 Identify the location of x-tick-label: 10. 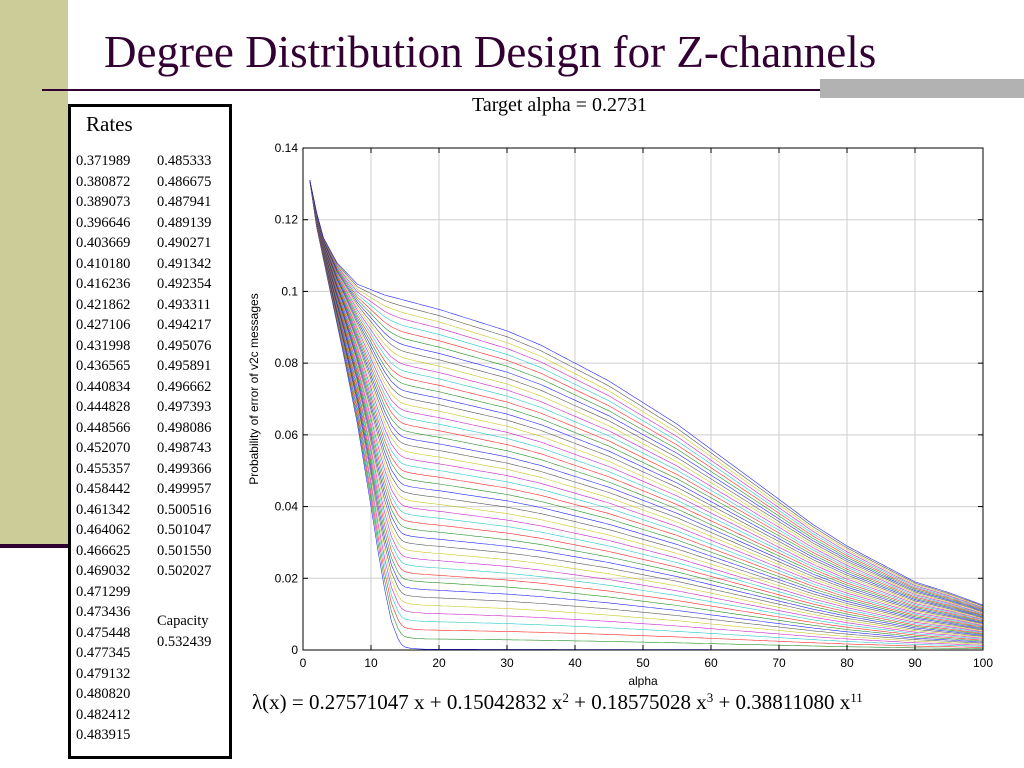
(371, 663).